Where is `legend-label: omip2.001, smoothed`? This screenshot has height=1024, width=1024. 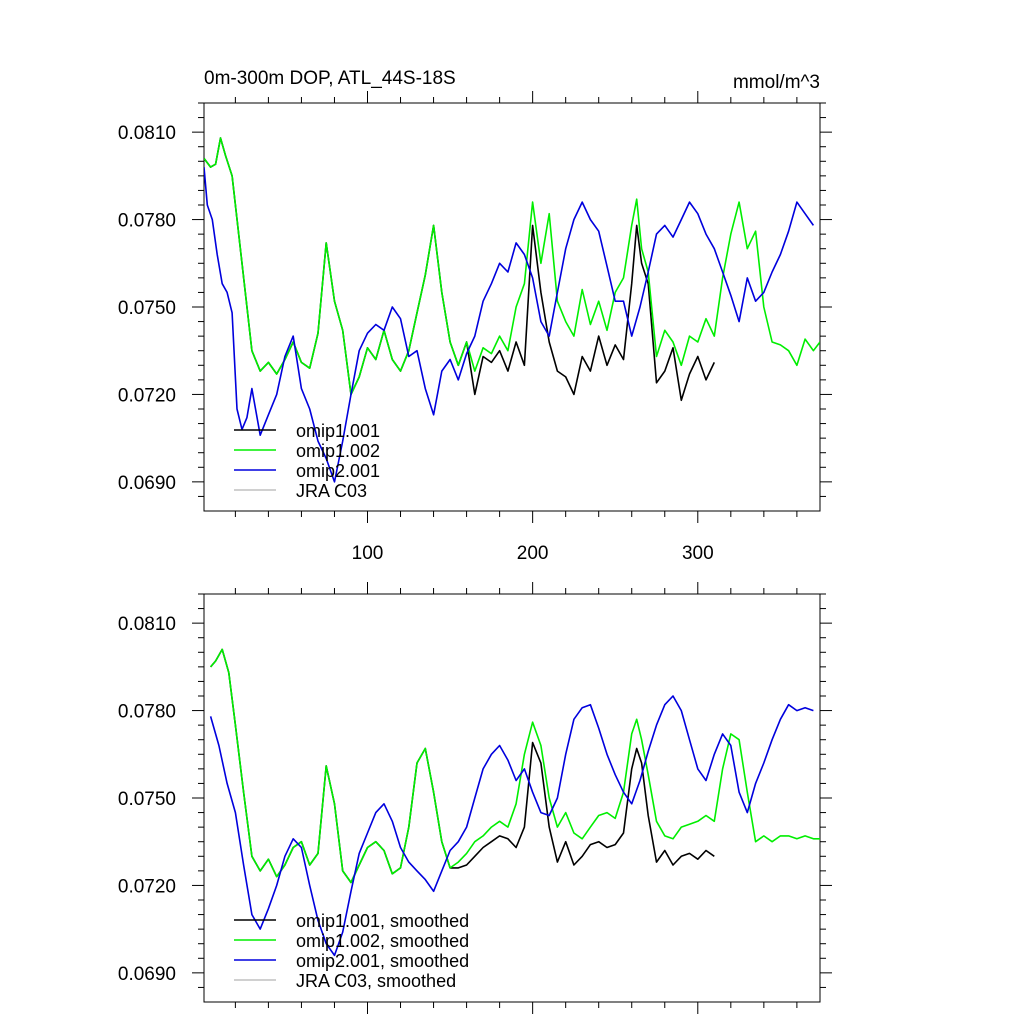
legend-label: omip2.001, smoothed is located at coordinates (382, 961).